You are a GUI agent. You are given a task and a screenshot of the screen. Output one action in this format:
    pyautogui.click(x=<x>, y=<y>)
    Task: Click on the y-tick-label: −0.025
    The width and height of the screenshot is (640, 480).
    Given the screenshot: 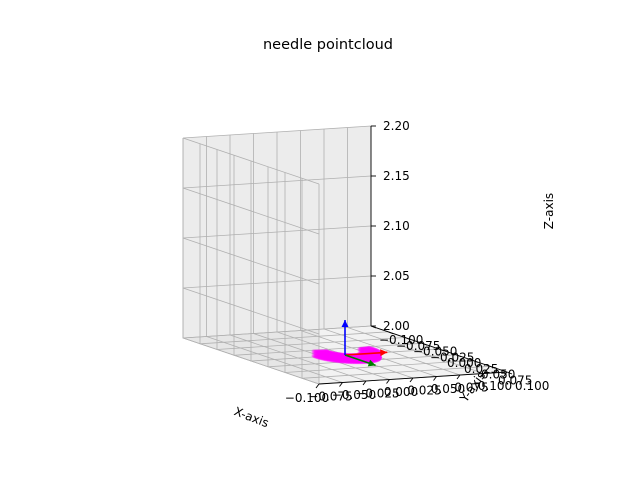 What is the action you would take?
    pyautogui.click(x=452, y=357)
    